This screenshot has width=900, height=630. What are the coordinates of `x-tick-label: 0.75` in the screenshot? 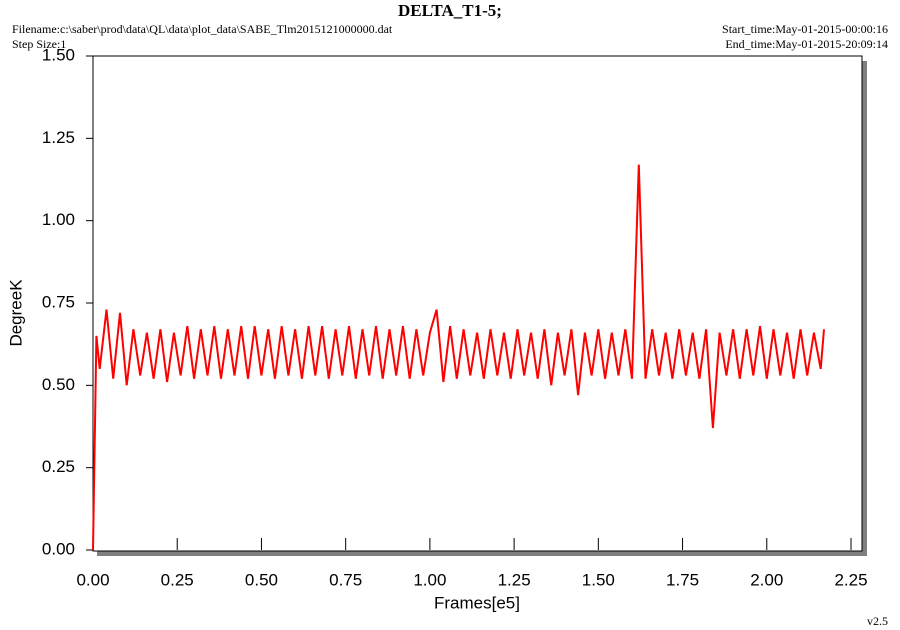 It's located at (345, 579).